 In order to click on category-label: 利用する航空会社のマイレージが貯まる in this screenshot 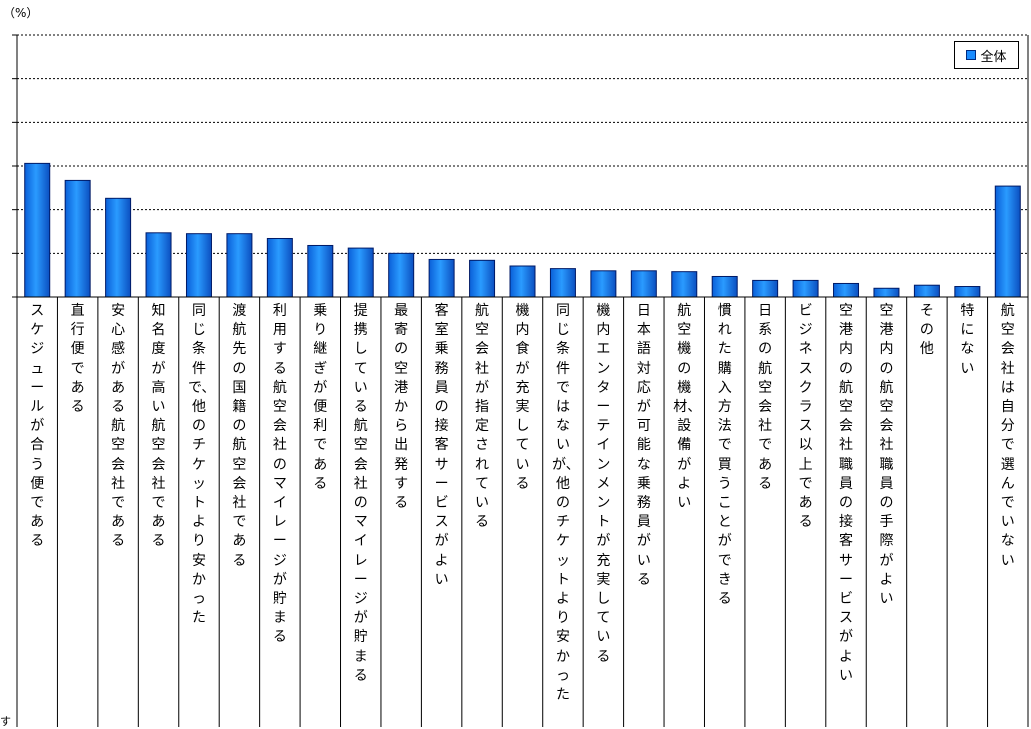, I will do `click(279, 474)`.